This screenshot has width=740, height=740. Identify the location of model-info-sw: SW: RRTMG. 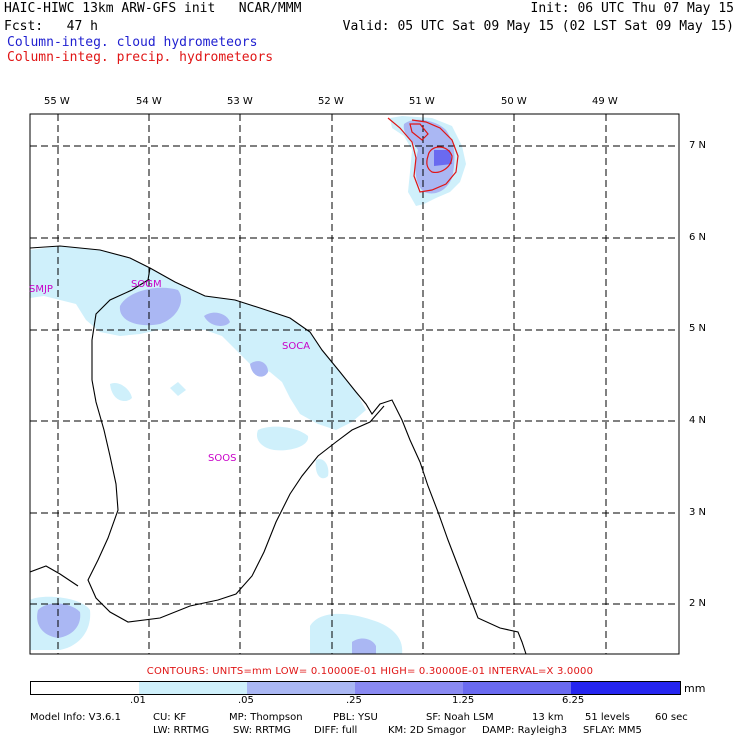
(262, 730).